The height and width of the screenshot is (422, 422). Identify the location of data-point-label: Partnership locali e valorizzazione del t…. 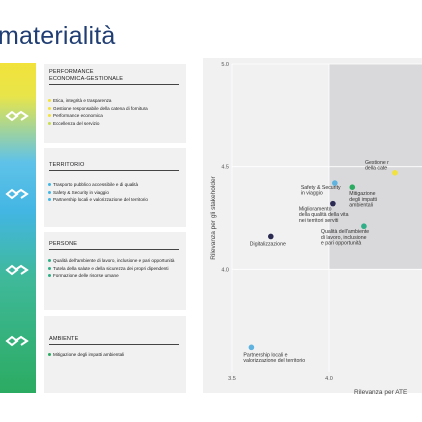
(274, 358).